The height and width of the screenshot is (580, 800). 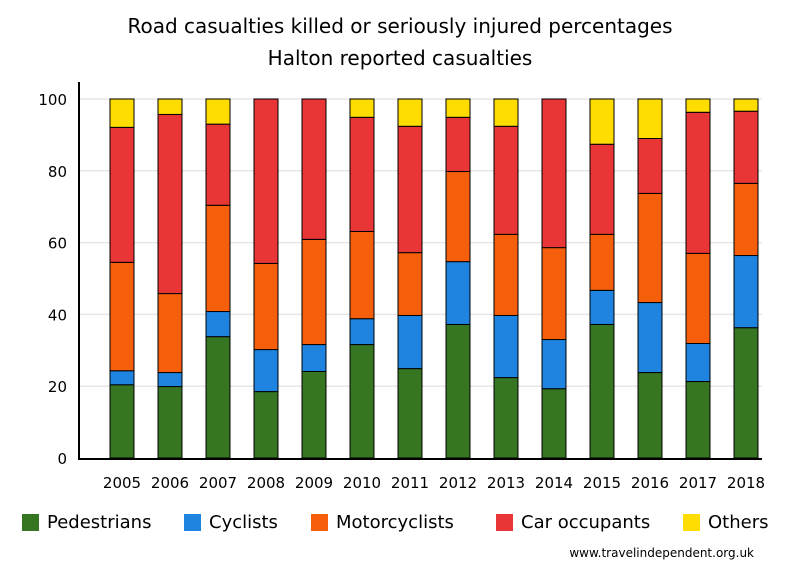 I want to click on y-tick-label: 100, so click(x=52, y=100).